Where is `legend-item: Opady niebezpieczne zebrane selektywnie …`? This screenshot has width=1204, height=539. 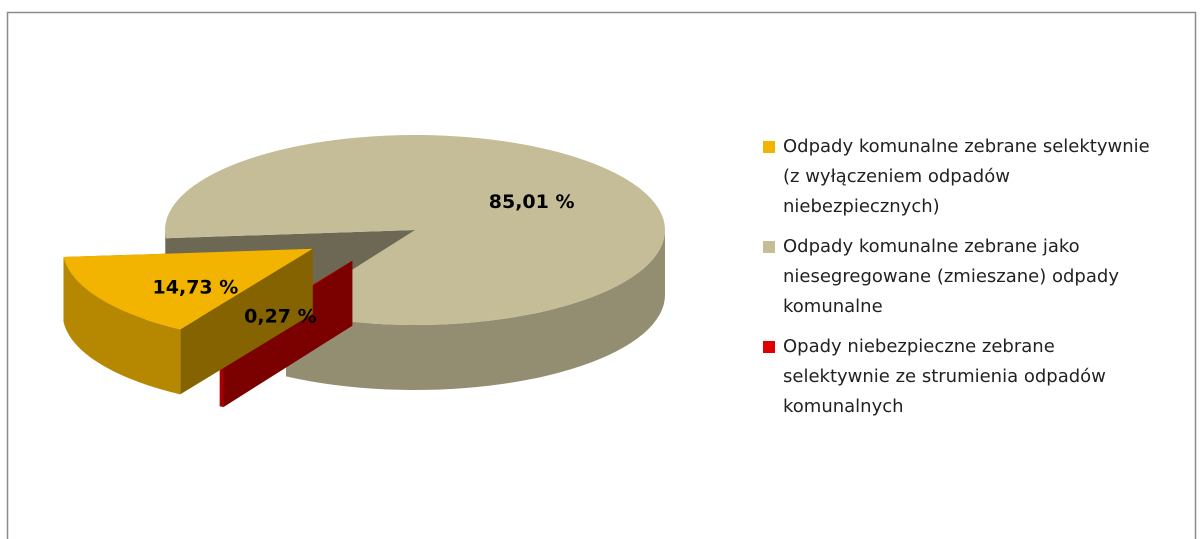 legend-item: Opady niebezpieczne zebrane selektywnie … is located at coordinates (963, 377).